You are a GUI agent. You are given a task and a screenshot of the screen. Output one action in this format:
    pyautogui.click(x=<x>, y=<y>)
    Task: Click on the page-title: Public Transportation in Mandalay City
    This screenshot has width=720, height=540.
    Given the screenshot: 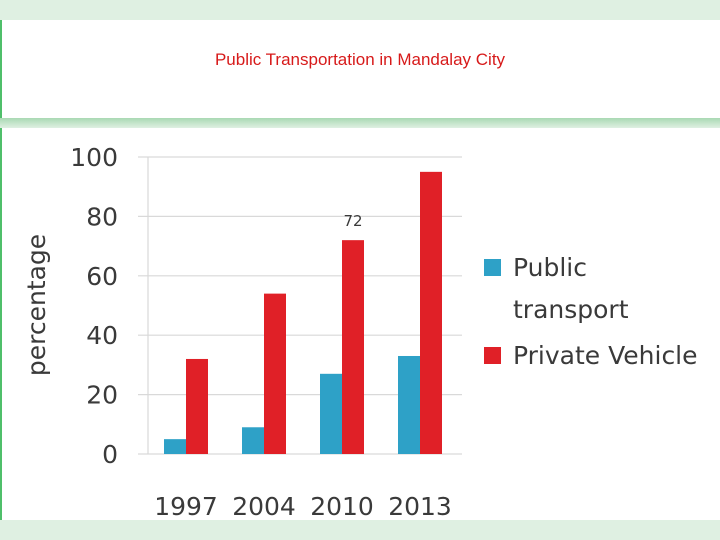 What is the action you would take?
    pyautogui.click(x=360, y=59)
    